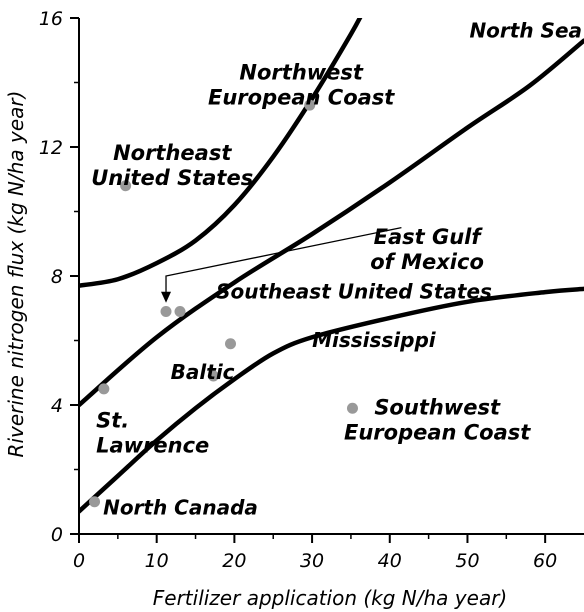 The height and width of the screenshot is (612, 584). I want to click on region-label-9: St. Lawrence, so click(152, 433).